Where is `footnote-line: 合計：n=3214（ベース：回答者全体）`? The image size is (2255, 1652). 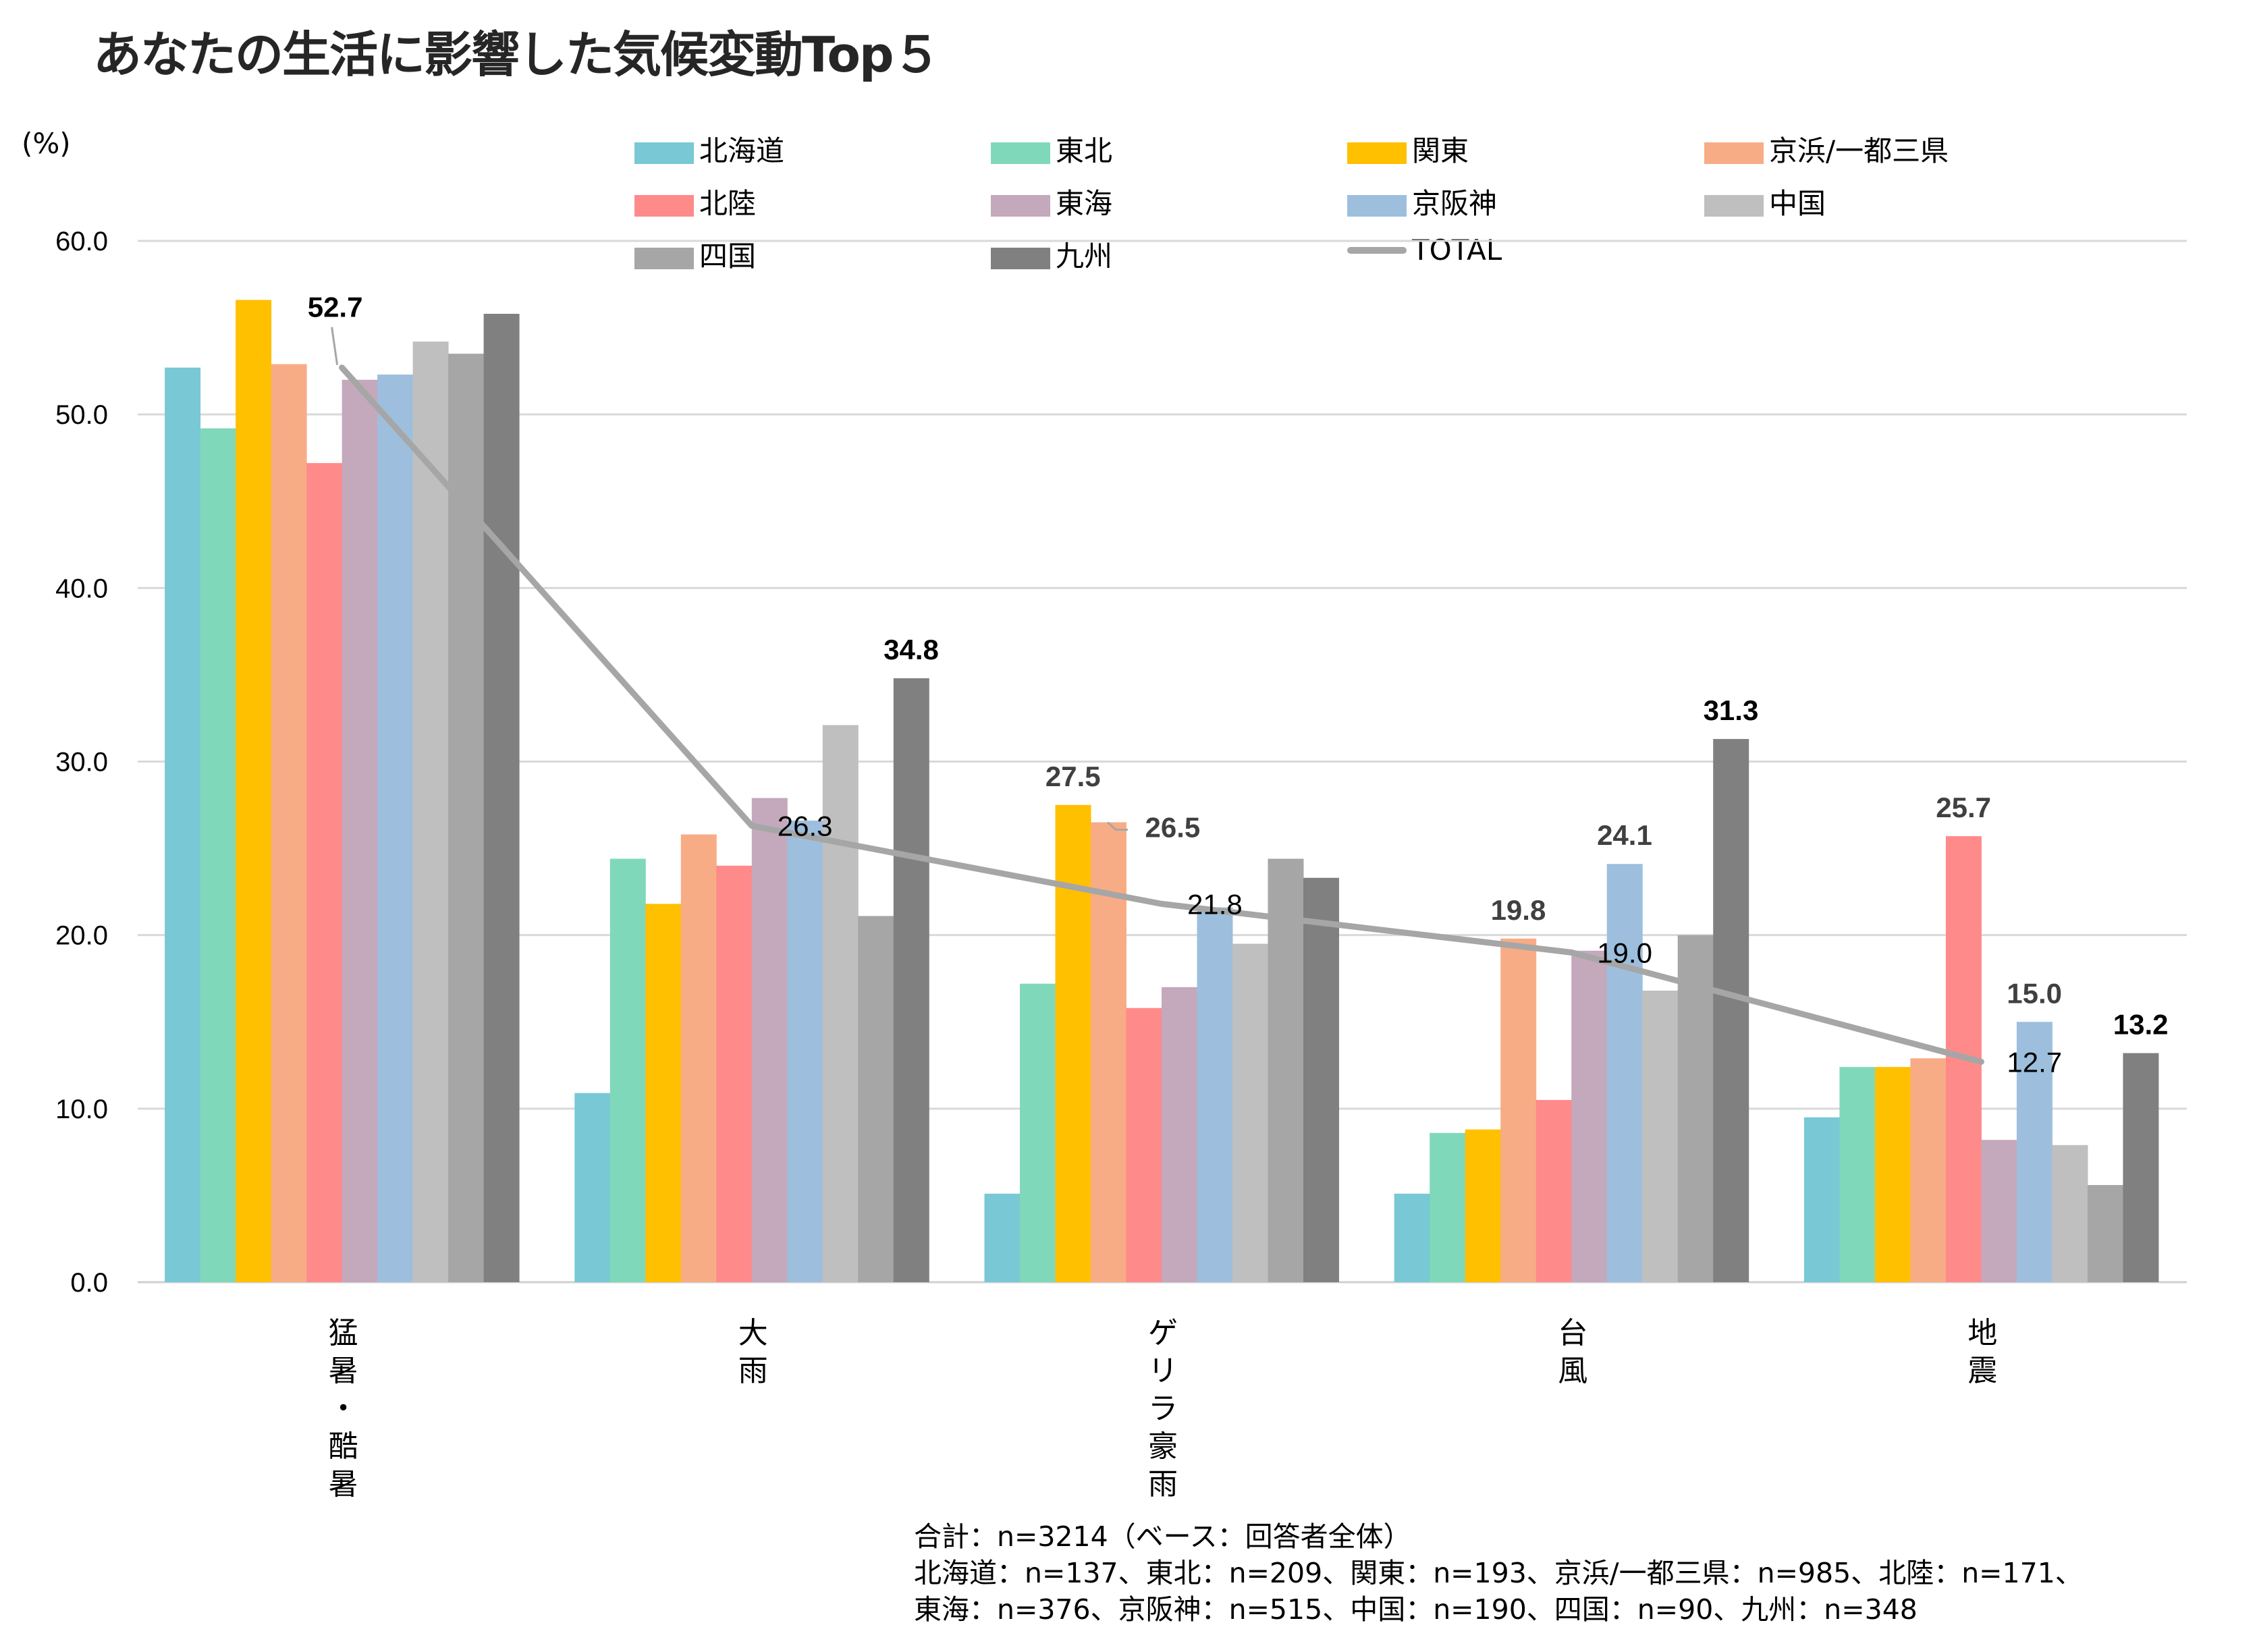
footnote-line: 合計：n=3214（ベース：回答者全体） is located at coordinates (1163, 1537).